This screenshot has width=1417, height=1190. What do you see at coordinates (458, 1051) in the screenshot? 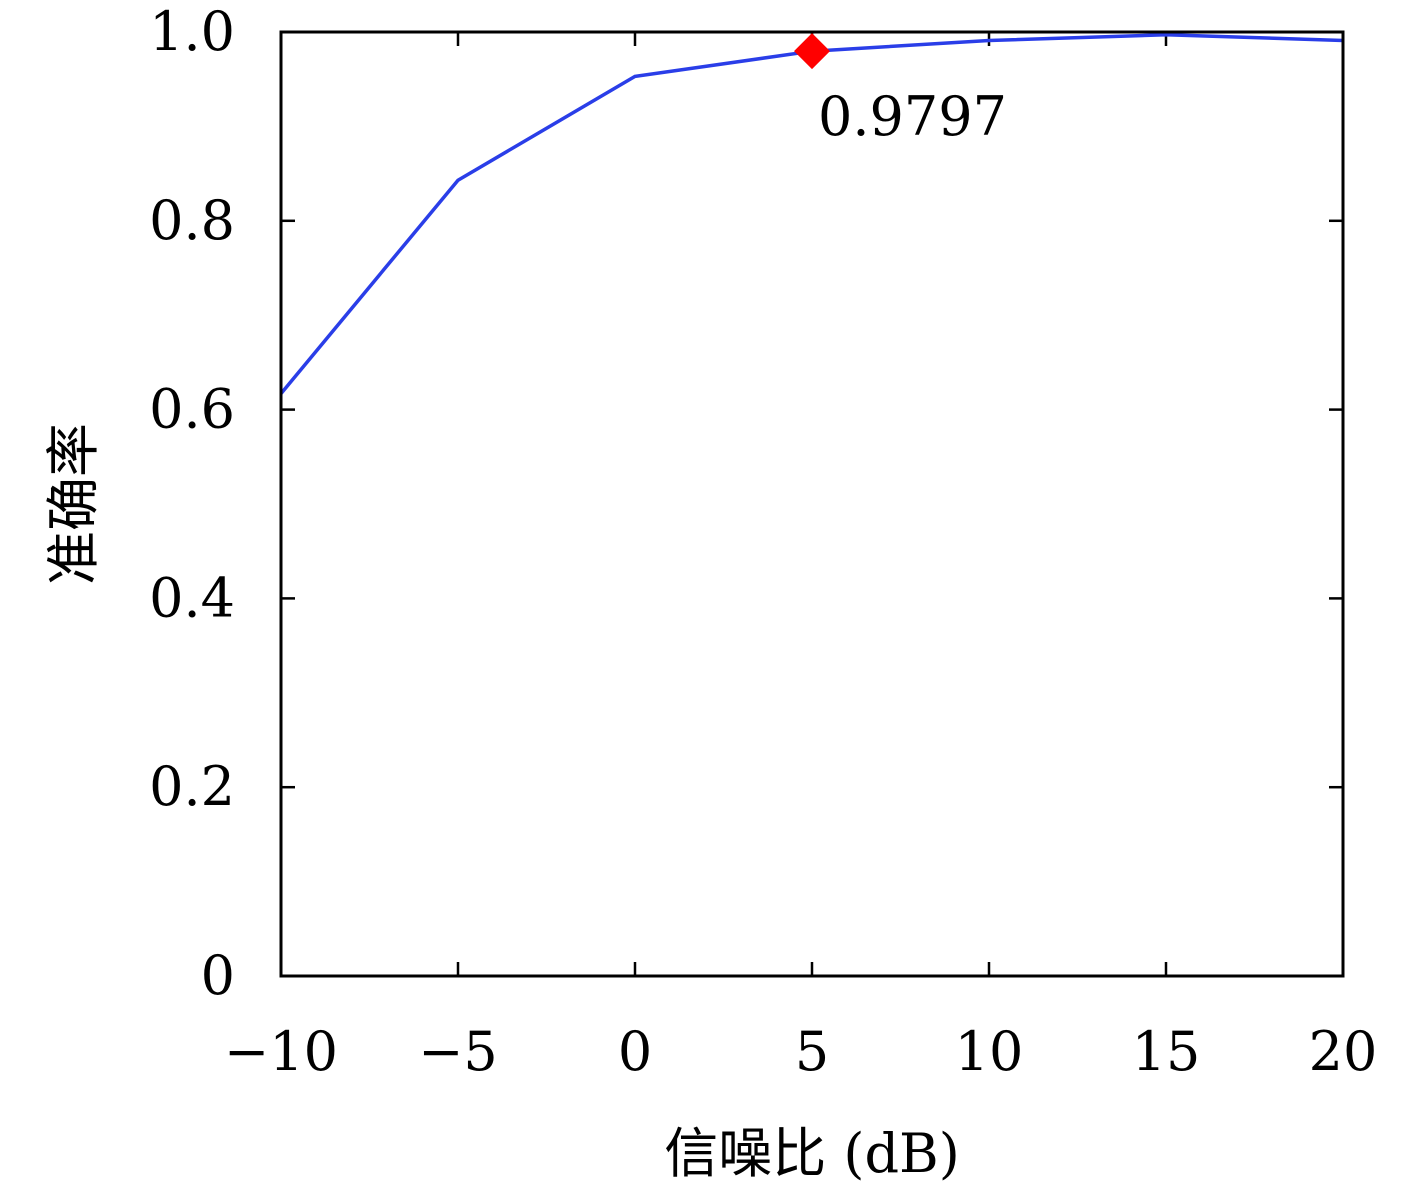
I see `x-tick-label: −5` at bounding box center [458, 1051].